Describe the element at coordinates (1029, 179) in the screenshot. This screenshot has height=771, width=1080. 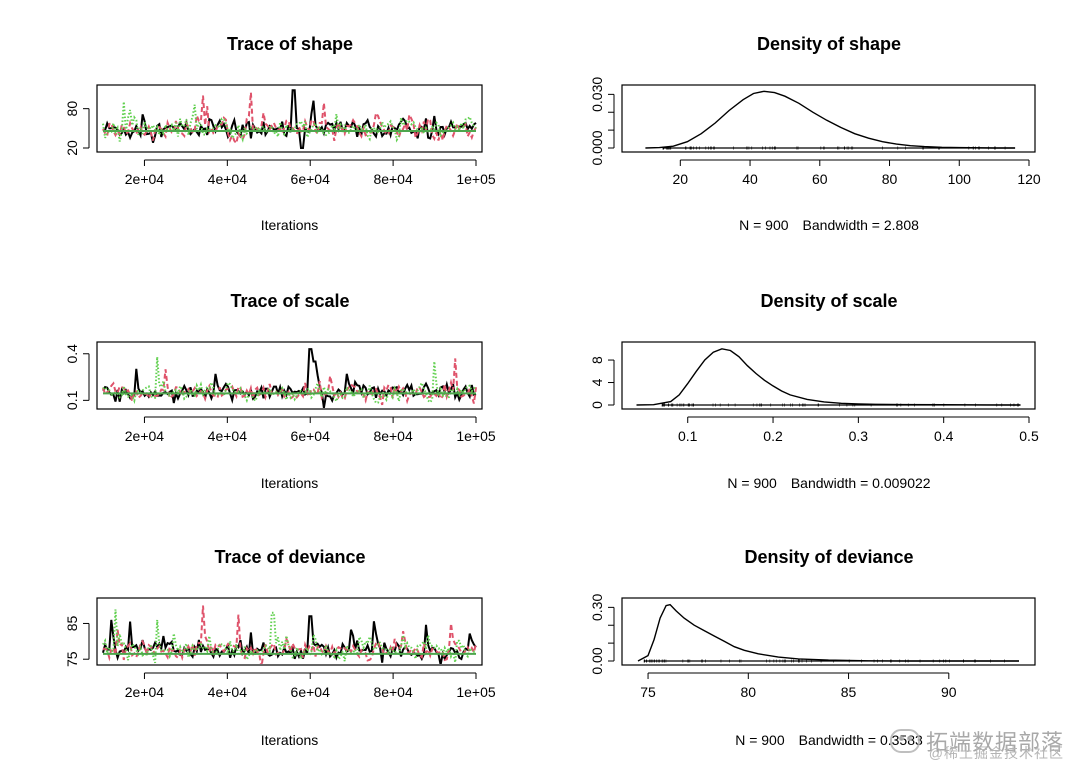
I see `x-tick-label: 120` at that location.